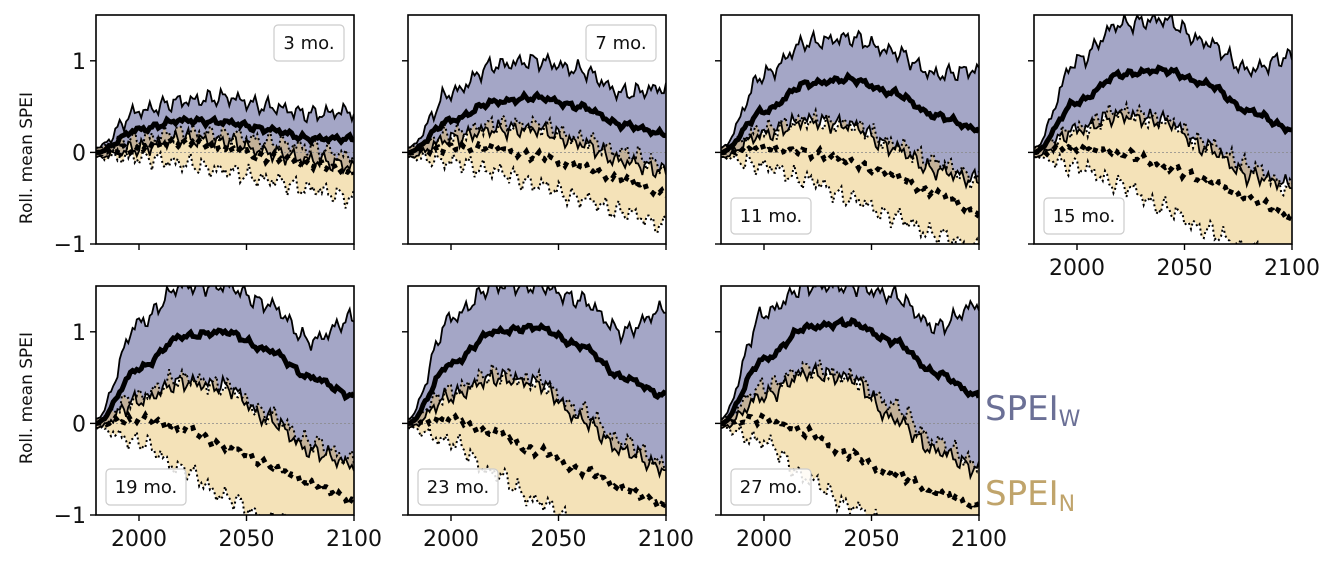  Describe the element at coordinates (146, 487) in the screenshot. I see `panel-label-text: 19 mo.` at that location.